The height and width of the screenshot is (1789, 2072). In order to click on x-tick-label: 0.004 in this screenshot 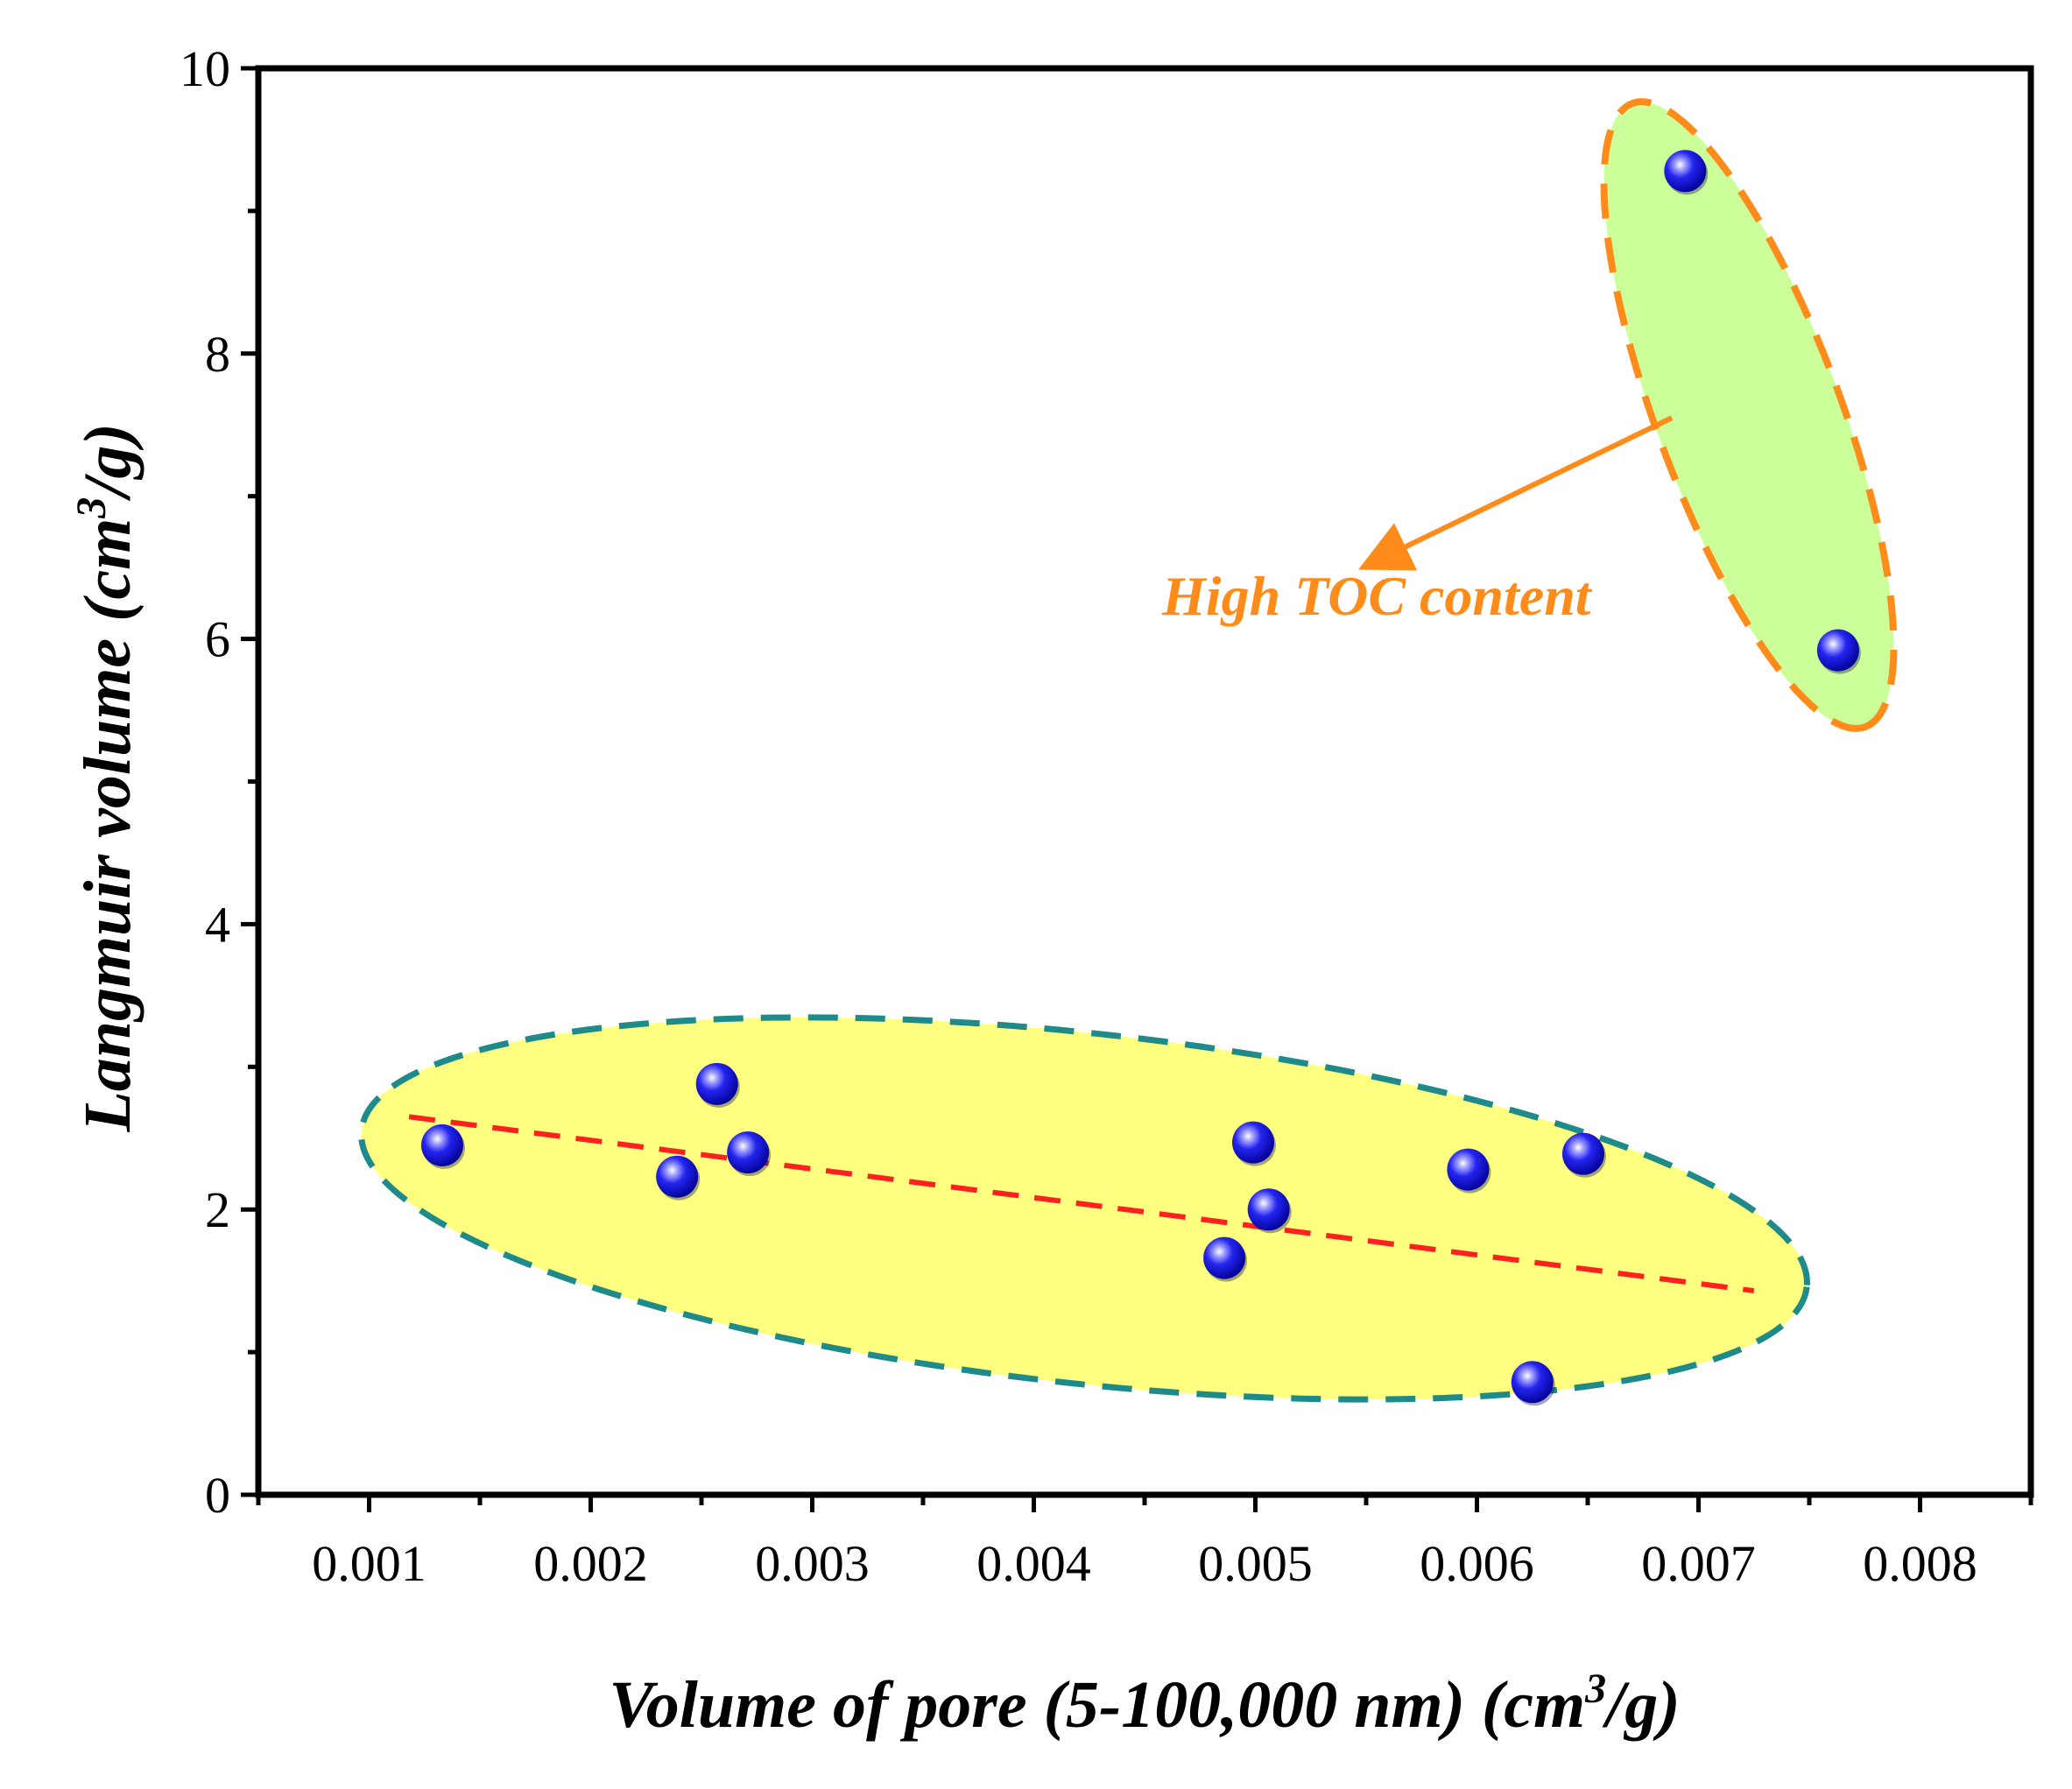, I will do `click(1033, 1563)`.